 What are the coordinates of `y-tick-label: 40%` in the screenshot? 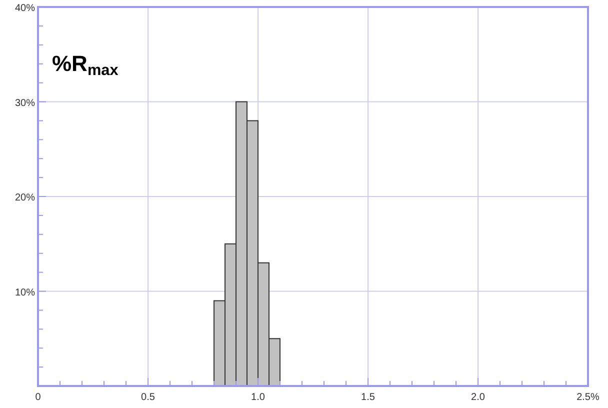 It's located at (25, 8).